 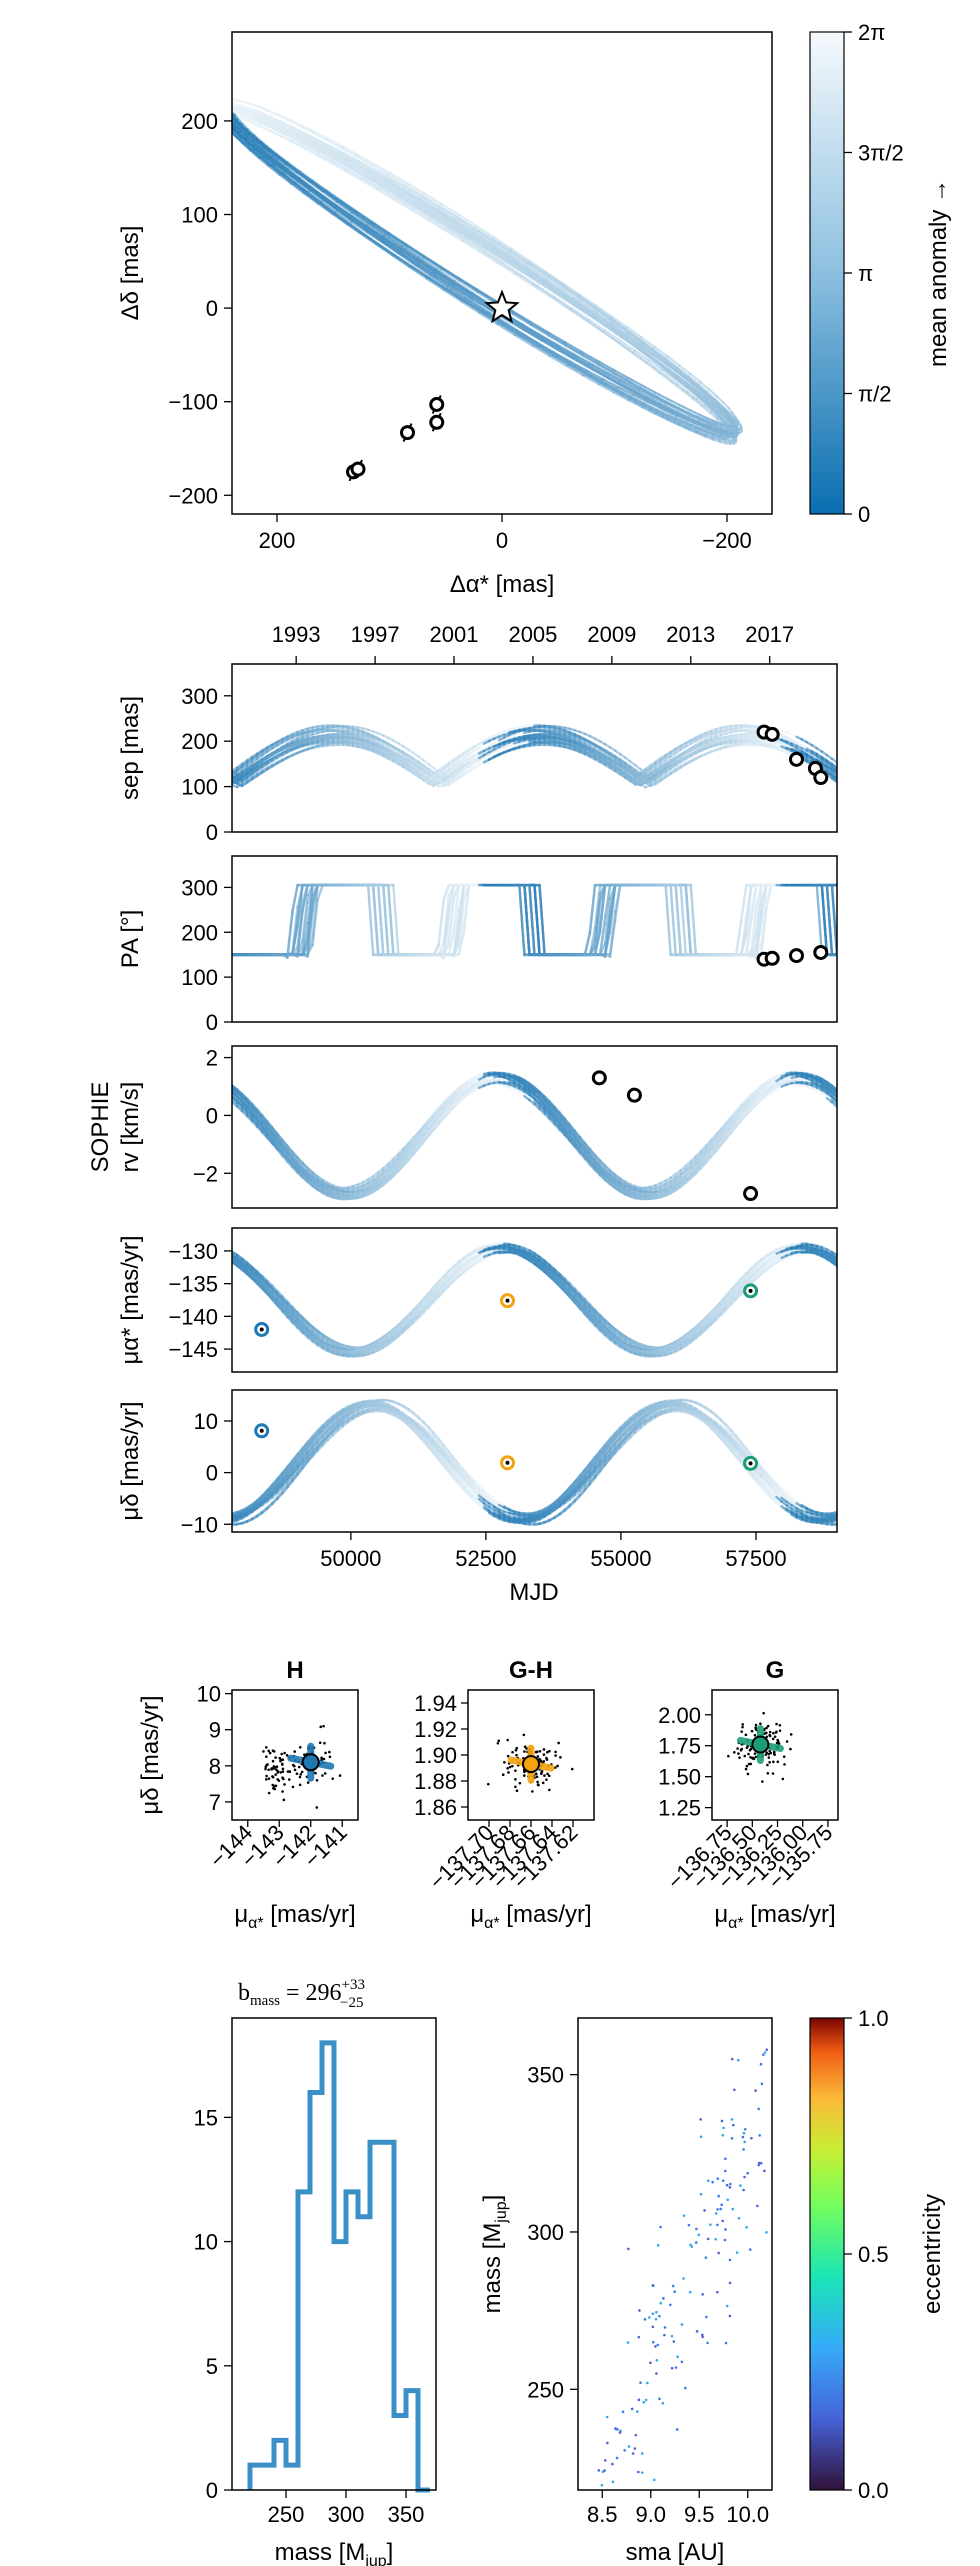 What do you see at coordinates (727, 540) in the screenshot?
I see `sky-xtick-label: −200` at bounding box center [727, 540].